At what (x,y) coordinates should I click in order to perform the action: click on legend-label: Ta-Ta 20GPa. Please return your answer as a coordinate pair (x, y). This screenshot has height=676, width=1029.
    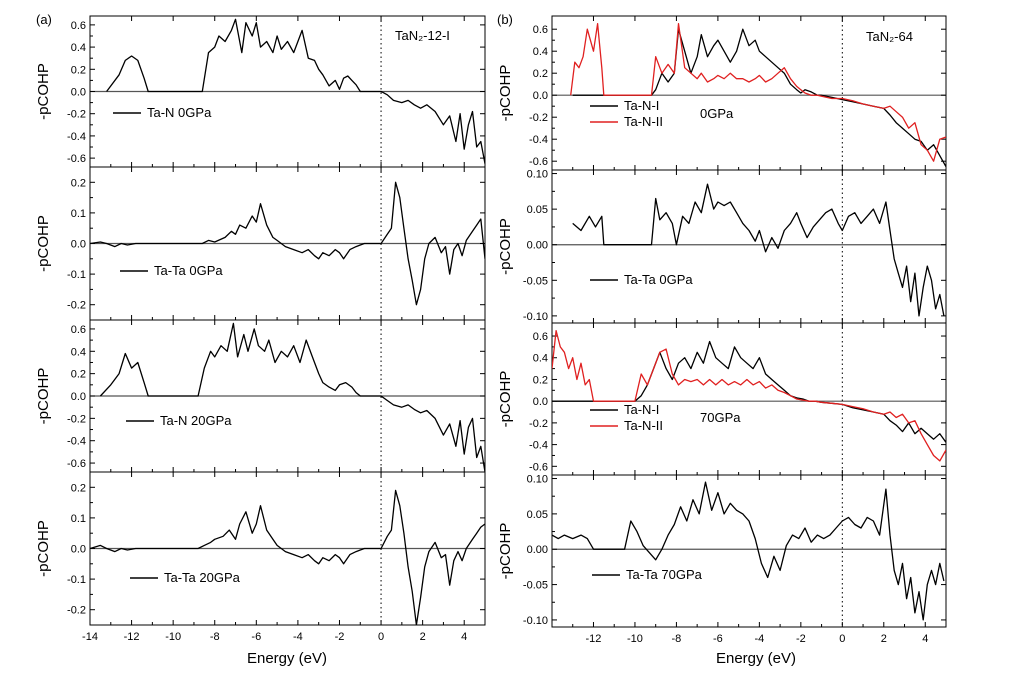
    Looking at the image, I should click on (202, 577).